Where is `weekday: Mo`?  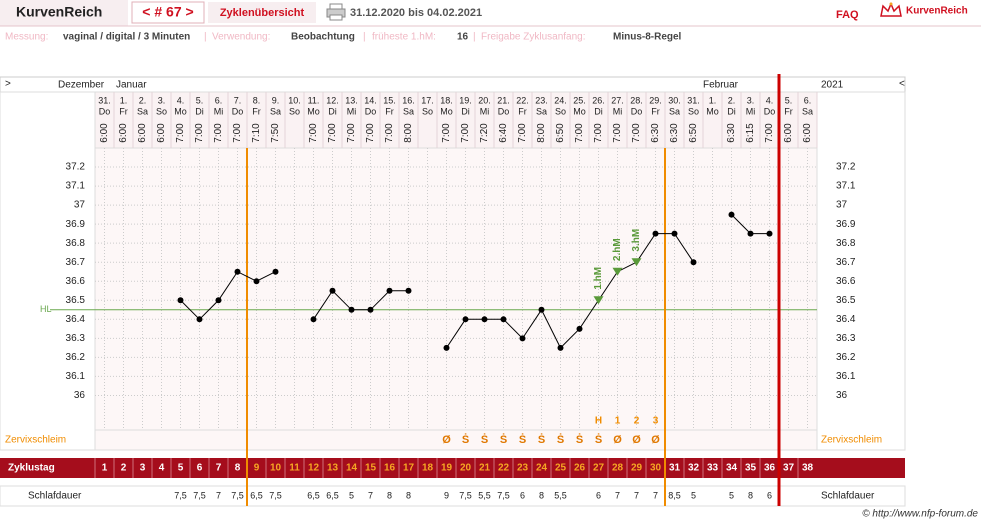 weekday: Mo is located at coordinates (446, 111).